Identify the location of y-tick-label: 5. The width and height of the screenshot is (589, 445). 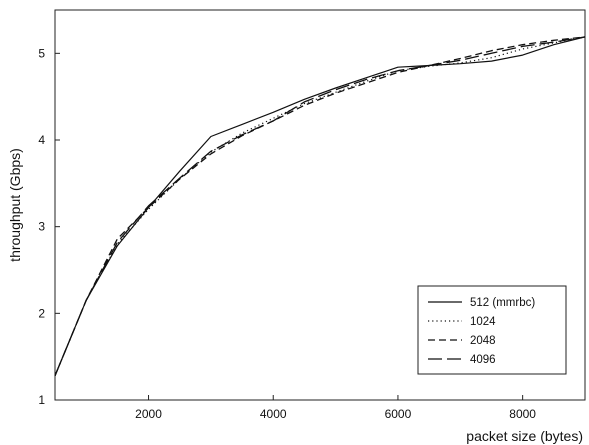
(41, 53).